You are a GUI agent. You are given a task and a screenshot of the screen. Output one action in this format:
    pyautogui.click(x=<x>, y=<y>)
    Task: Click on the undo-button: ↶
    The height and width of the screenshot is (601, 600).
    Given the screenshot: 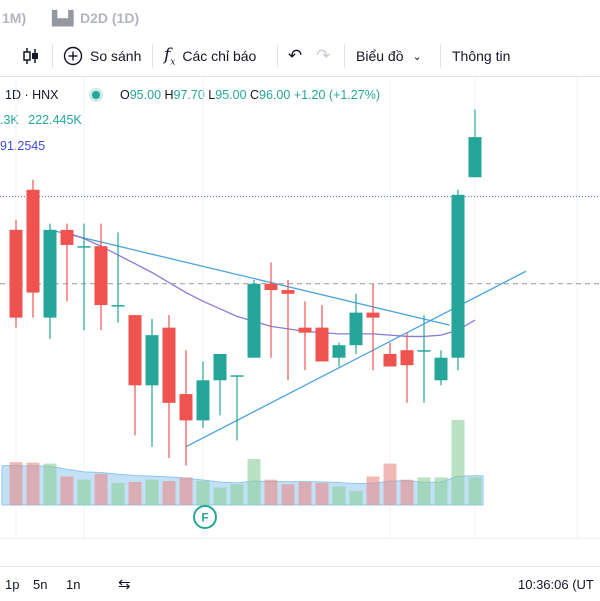 What is the action you would take?
    pyautogui.click(x=295, y=56)
    